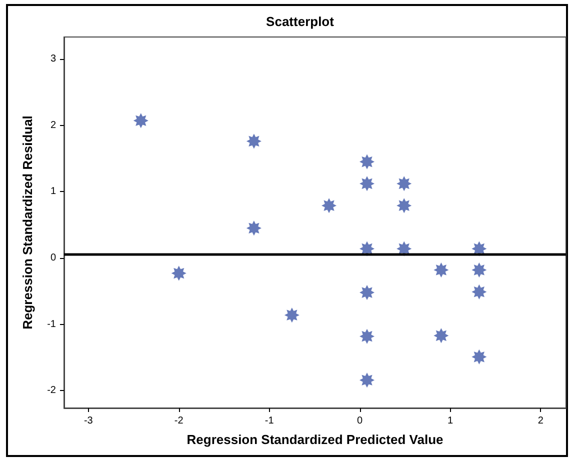 Image resolution: width=572 pixels, height=461 pixels. I want to click on x-tick-label: -3, so click(89, 421).